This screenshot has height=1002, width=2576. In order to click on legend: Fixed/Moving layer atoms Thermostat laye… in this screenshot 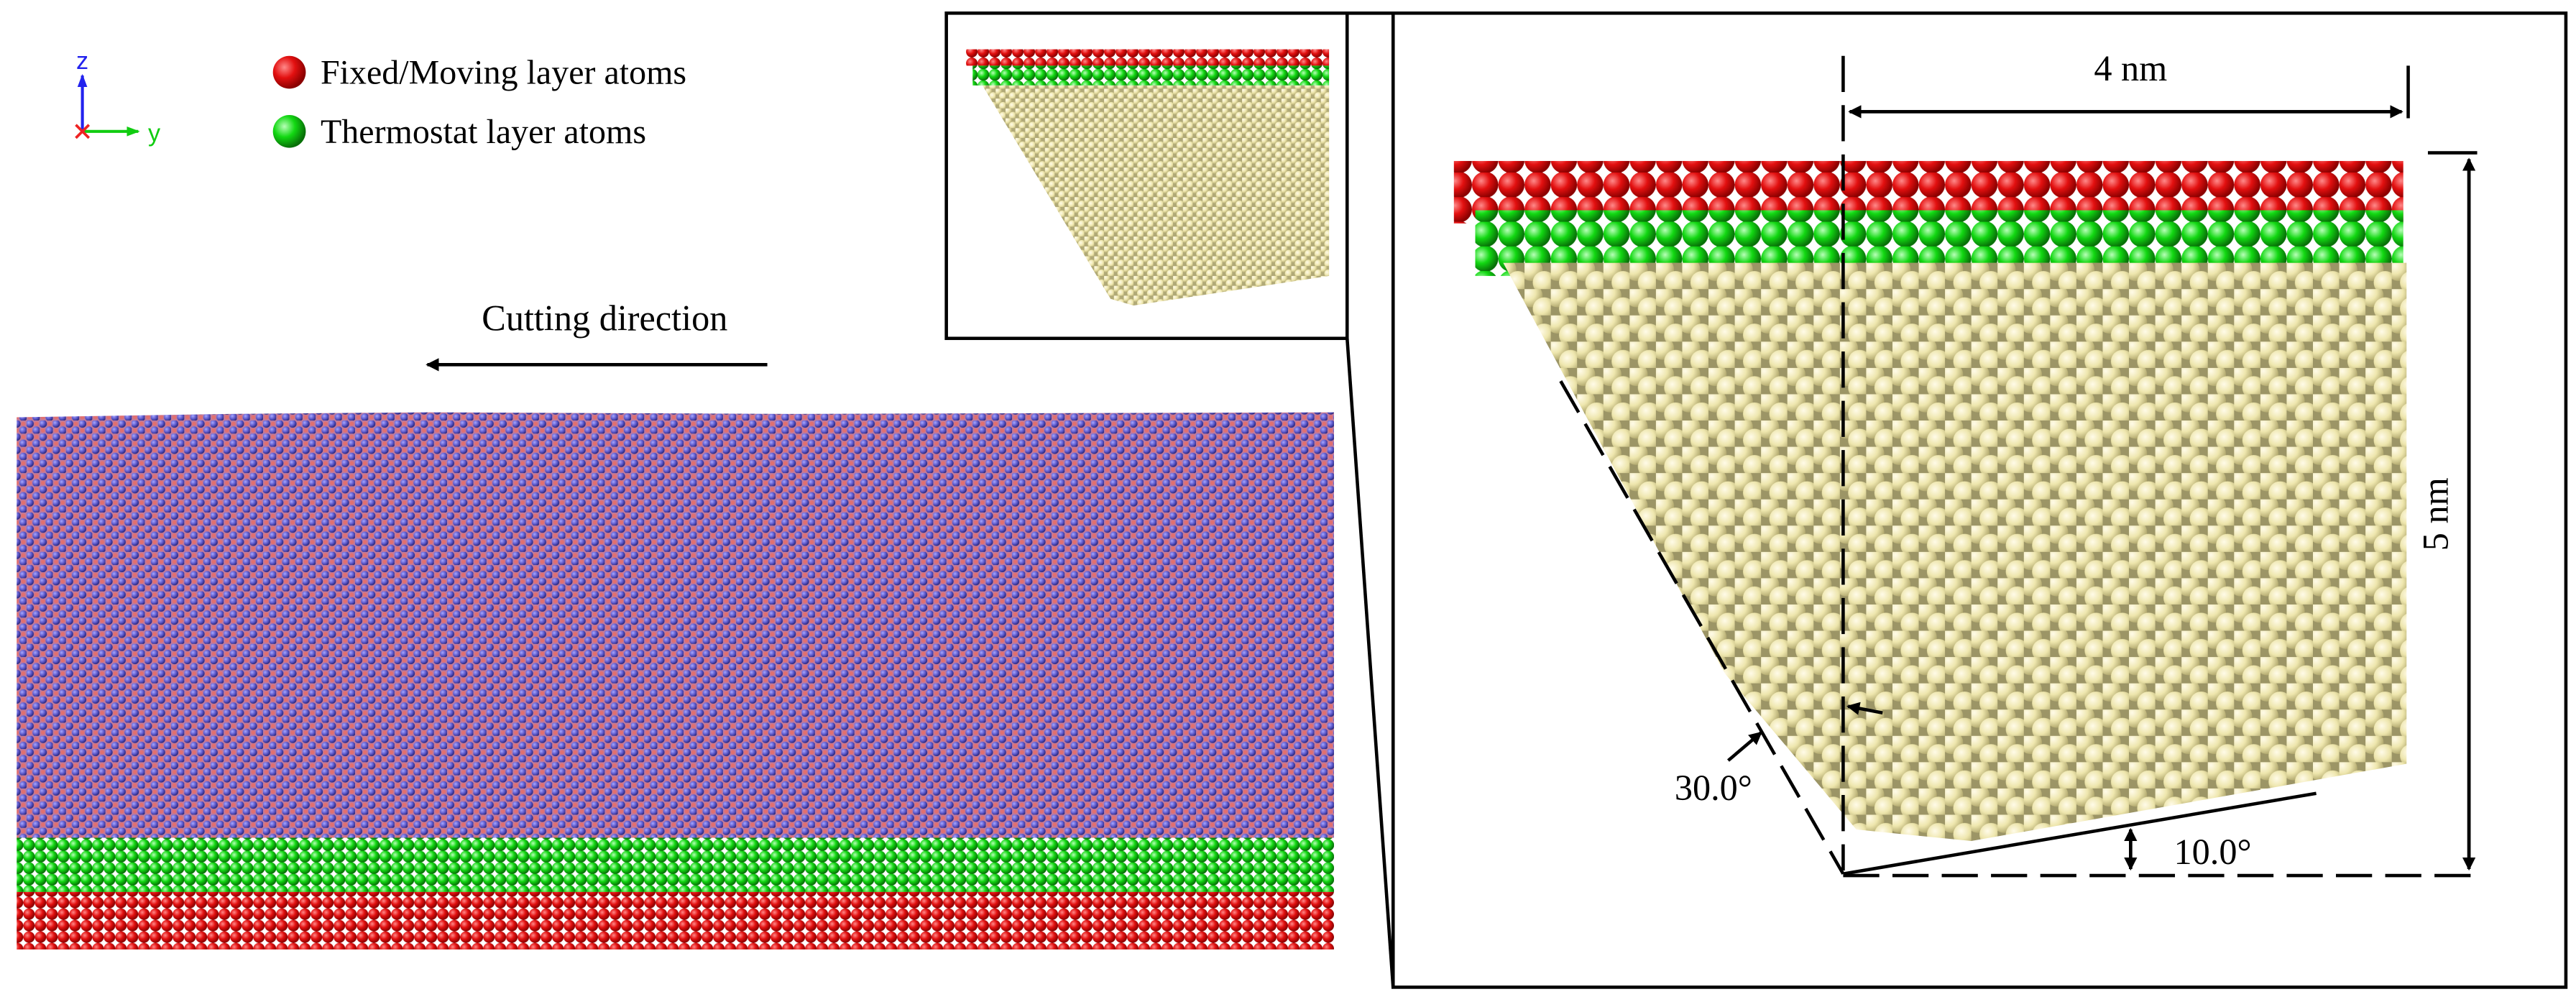, I will do `click(479, 102)`.